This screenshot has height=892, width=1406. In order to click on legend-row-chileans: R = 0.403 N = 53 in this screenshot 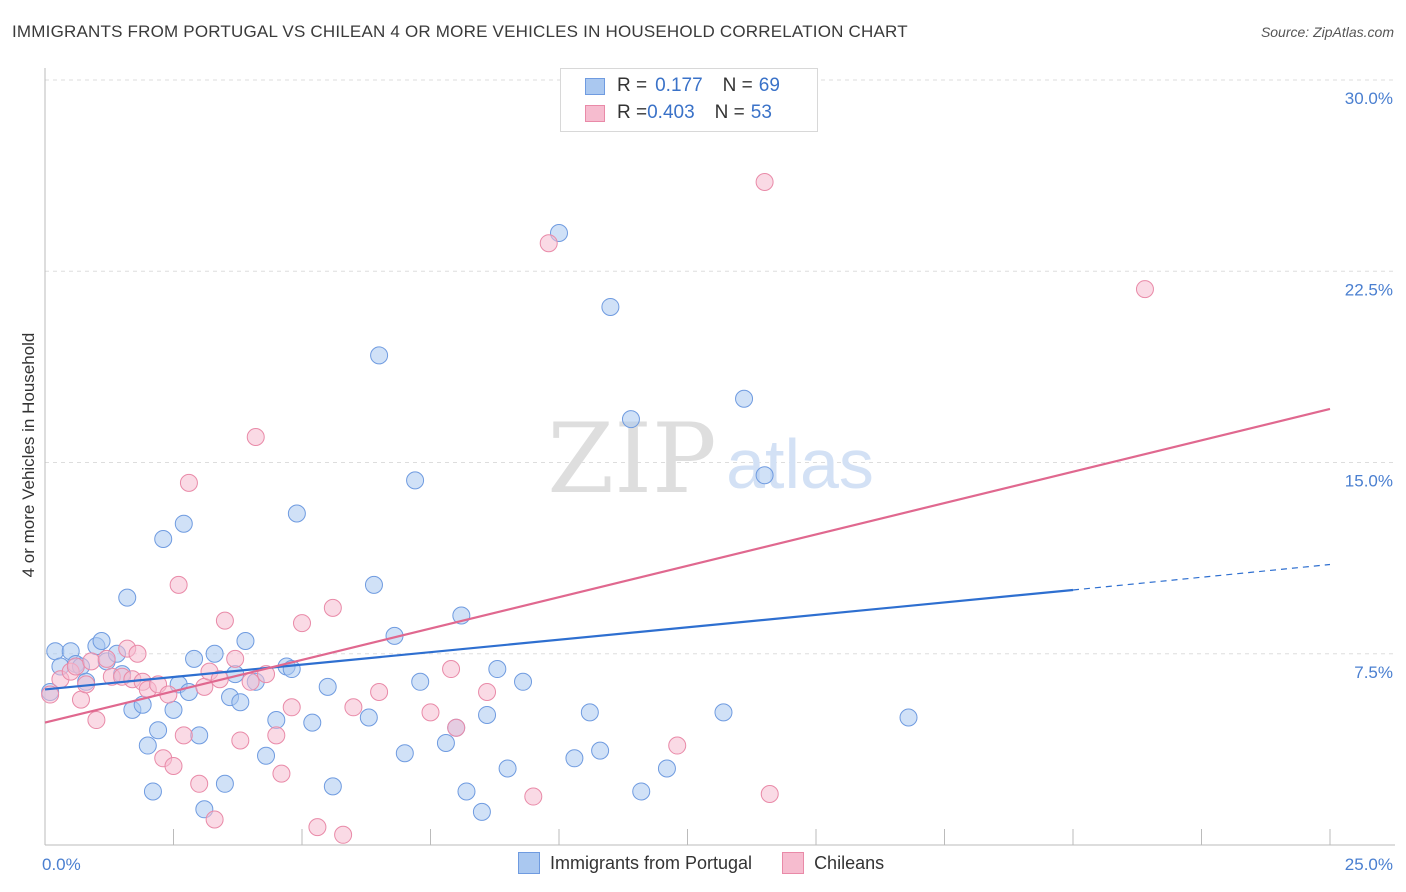, I will do `click(678, 113)`.